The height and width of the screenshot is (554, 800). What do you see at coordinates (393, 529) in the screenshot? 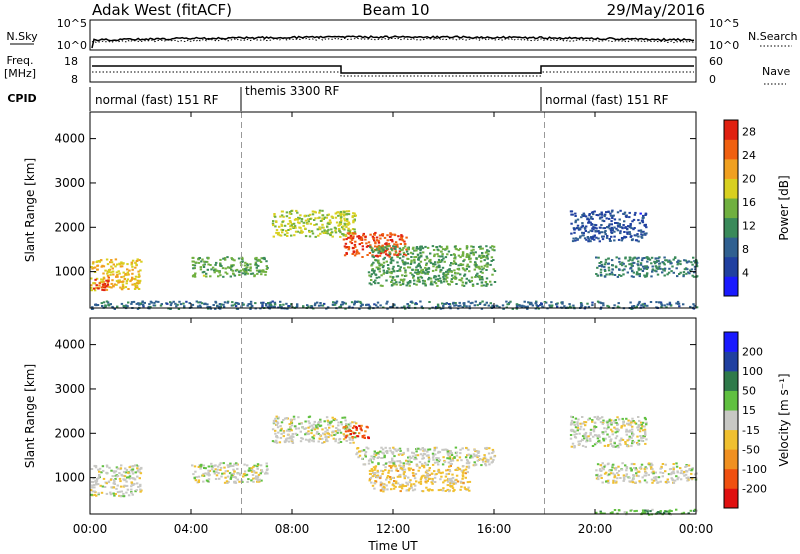
I see `xtick-label-3: 12:00` at bounding box center [393, 529].